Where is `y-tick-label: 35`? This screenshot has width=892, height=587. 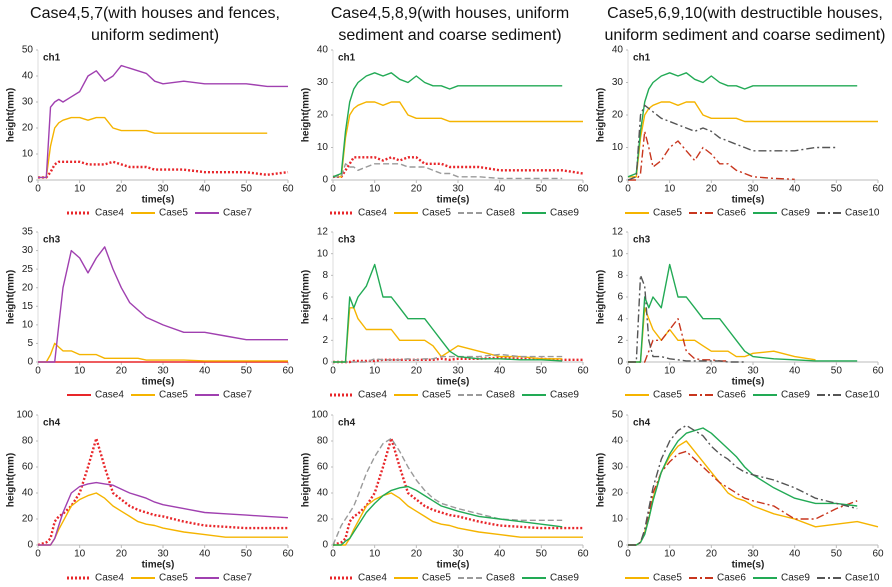
y-tick-label: 35 is located at coordinates (28, 232).